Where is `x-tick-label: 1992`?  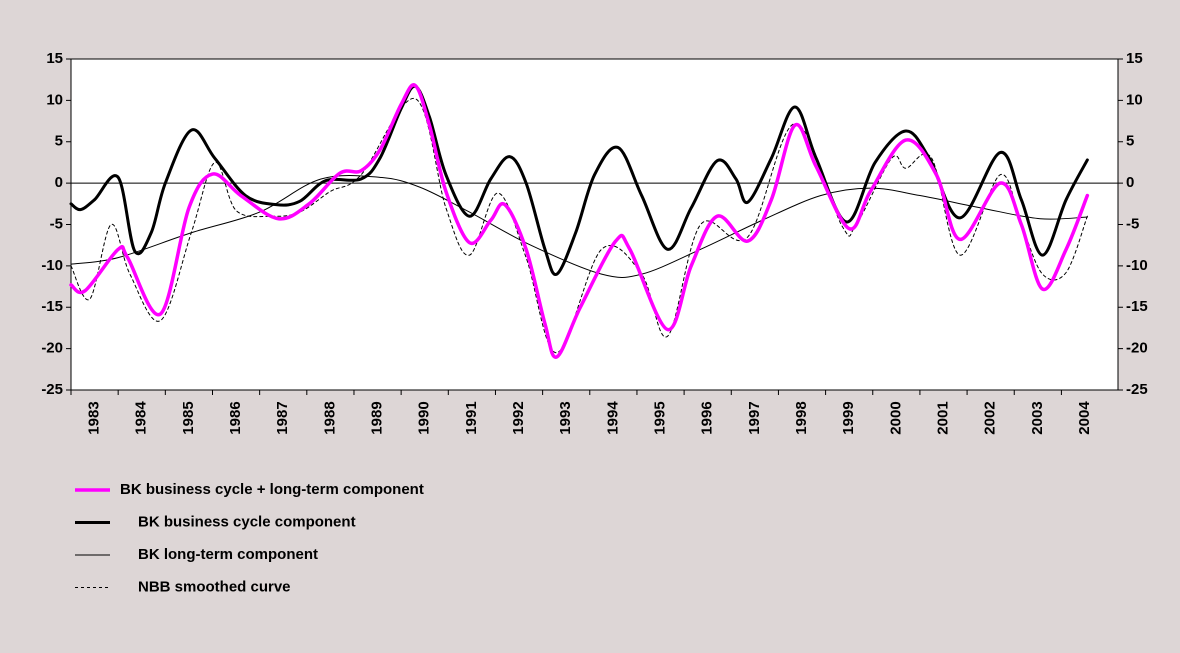 x-tick-label: 1992 is located at coordinates (518, 417).